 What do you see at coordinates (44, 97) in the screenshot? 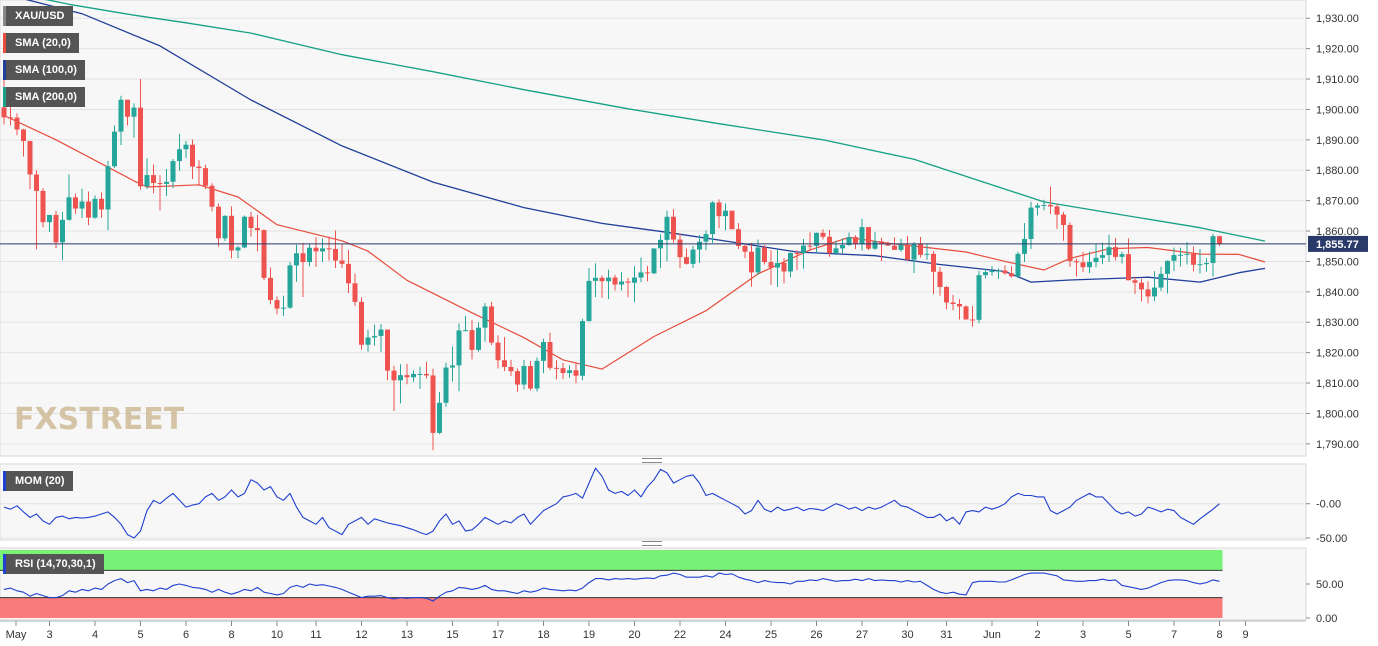
I see `sma-200-legend-tag: SMA (200,0)` at bounding box center [44, 97].